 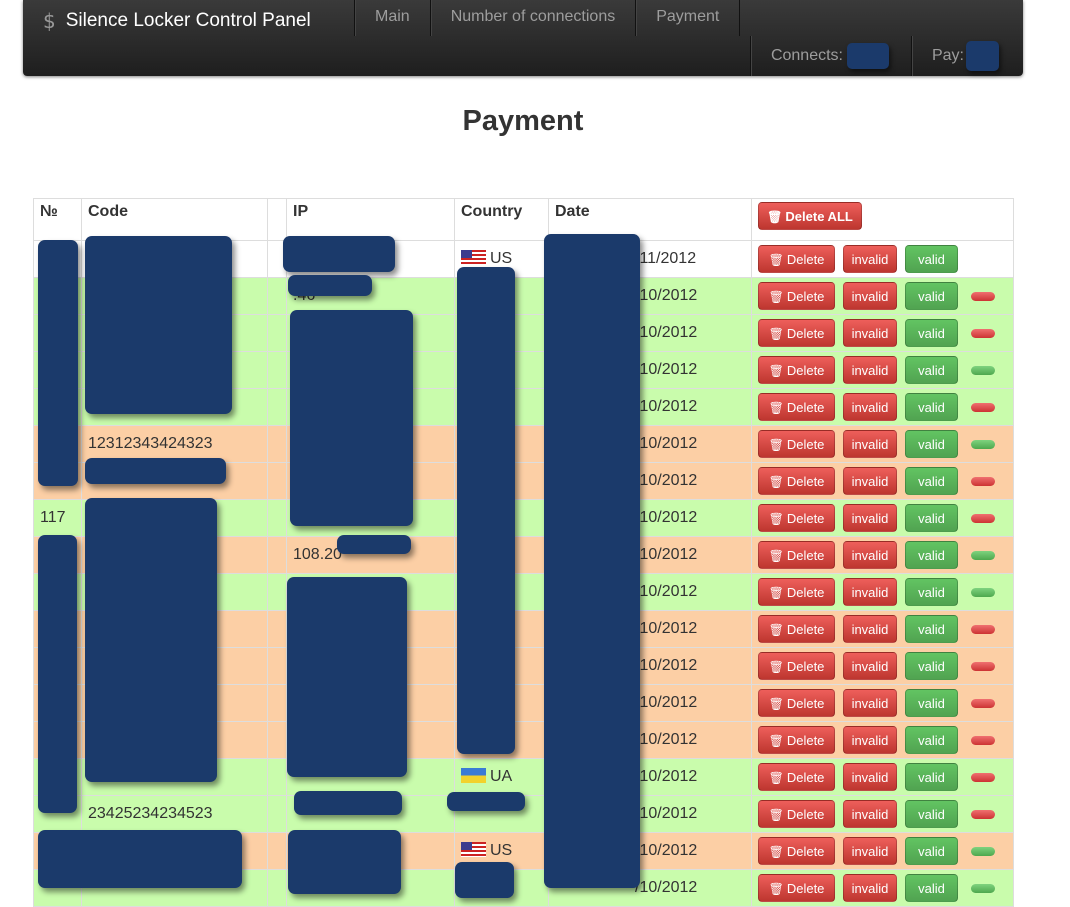 I want to click on stats-bar: Connects: Pay:, so click(x=886, y=56).